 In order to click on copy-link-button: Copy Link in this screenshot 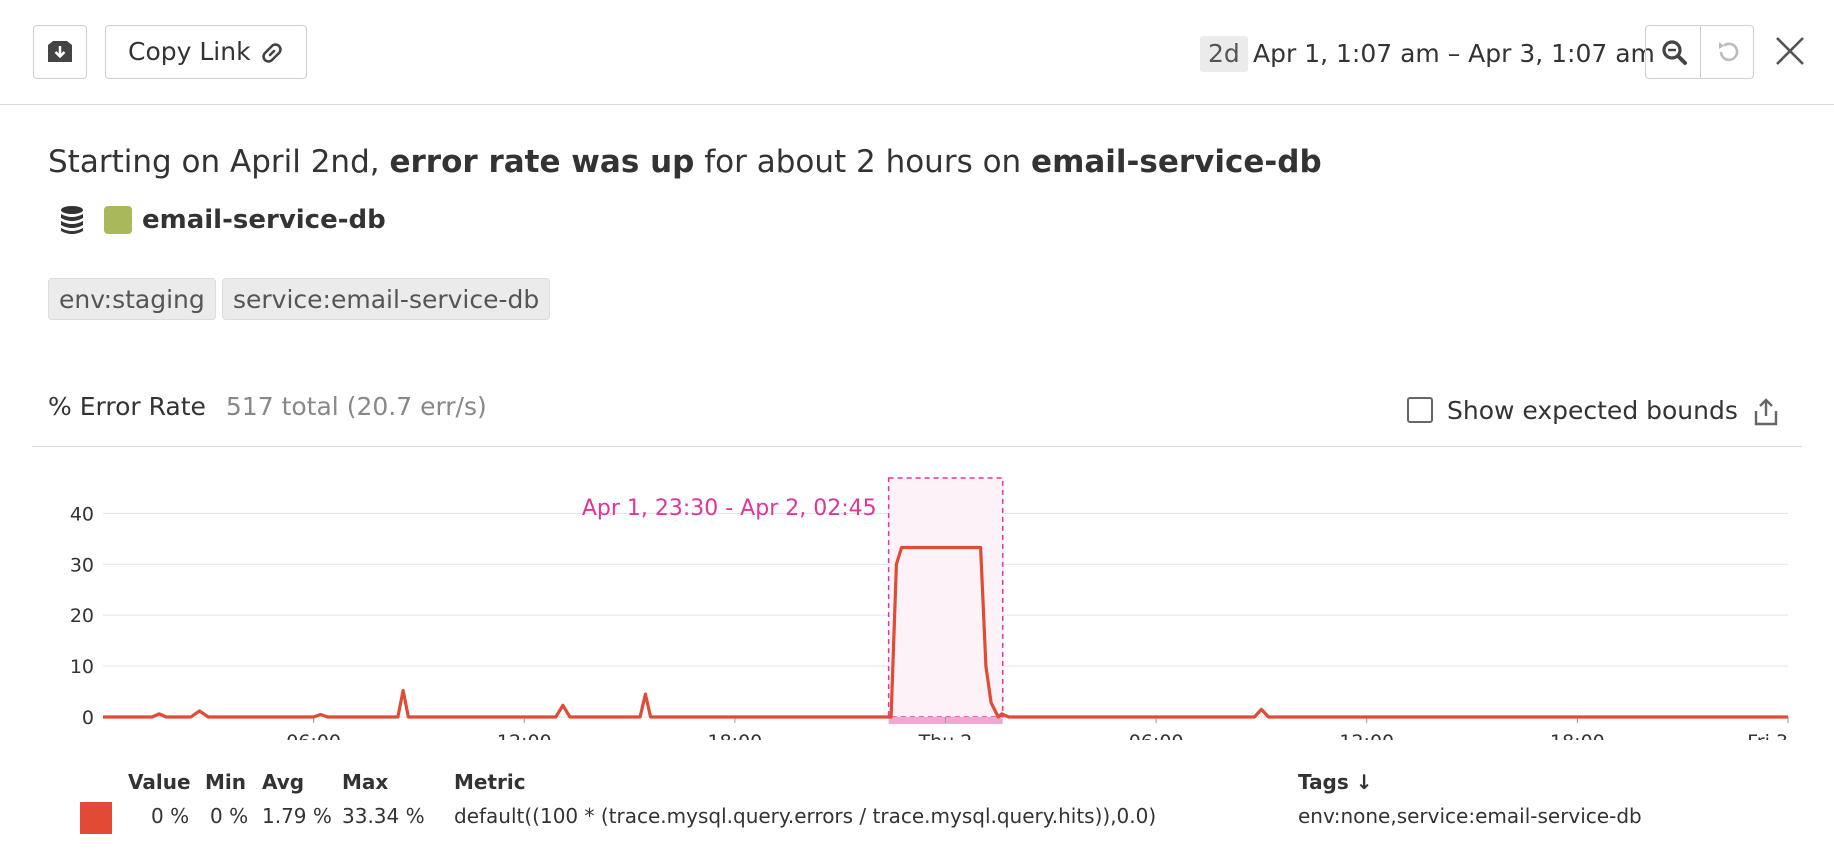, I will do `click(206, 52)`.